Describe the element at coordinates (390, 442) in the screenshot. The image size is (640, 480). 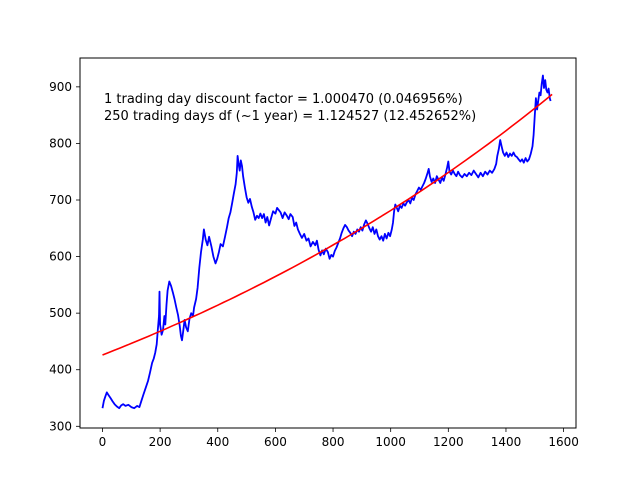
I see `x-tick-label: 1000` at that location.